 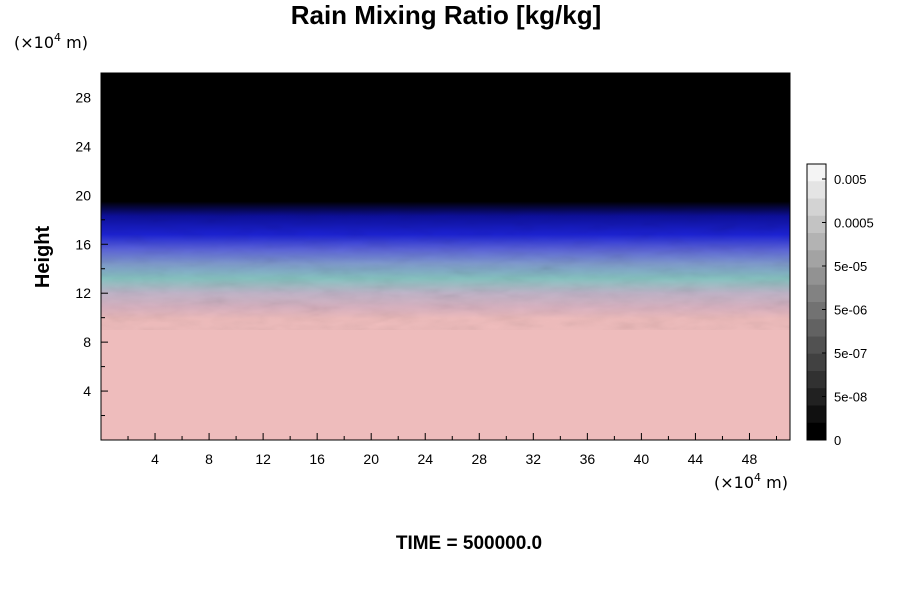 What do you see at coordinates (696, 459) in the screenshot?
I see `x-tick-label: 44` at bounding box center [696, 459].